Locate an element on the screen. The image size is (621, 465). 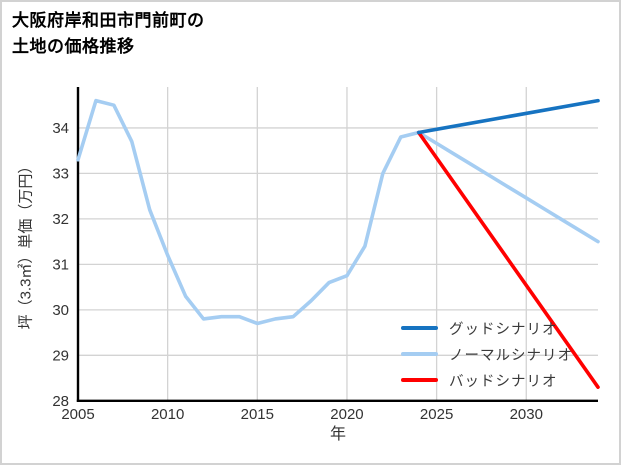
x-tick-label: 2030 is located at coordinates (526, 414).